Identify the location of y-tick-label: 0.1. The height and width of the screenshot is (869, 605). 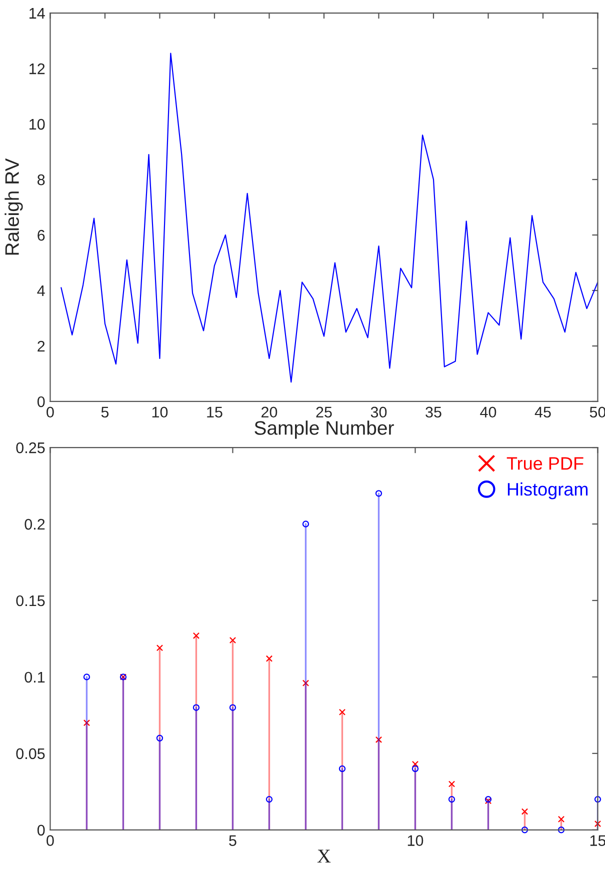
(34, 677).